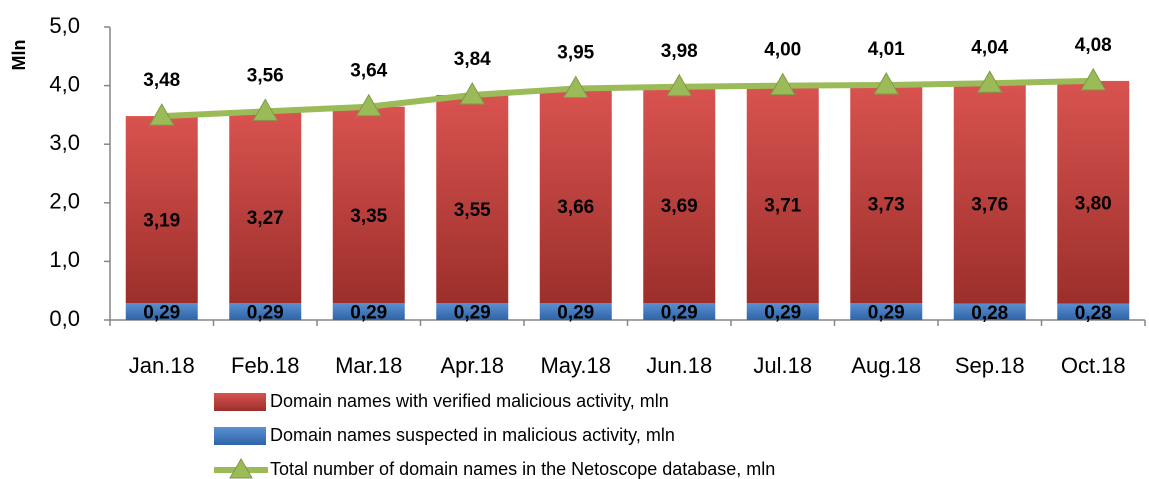  I want to click on line-value-label: 3,98, so click(679, 51).